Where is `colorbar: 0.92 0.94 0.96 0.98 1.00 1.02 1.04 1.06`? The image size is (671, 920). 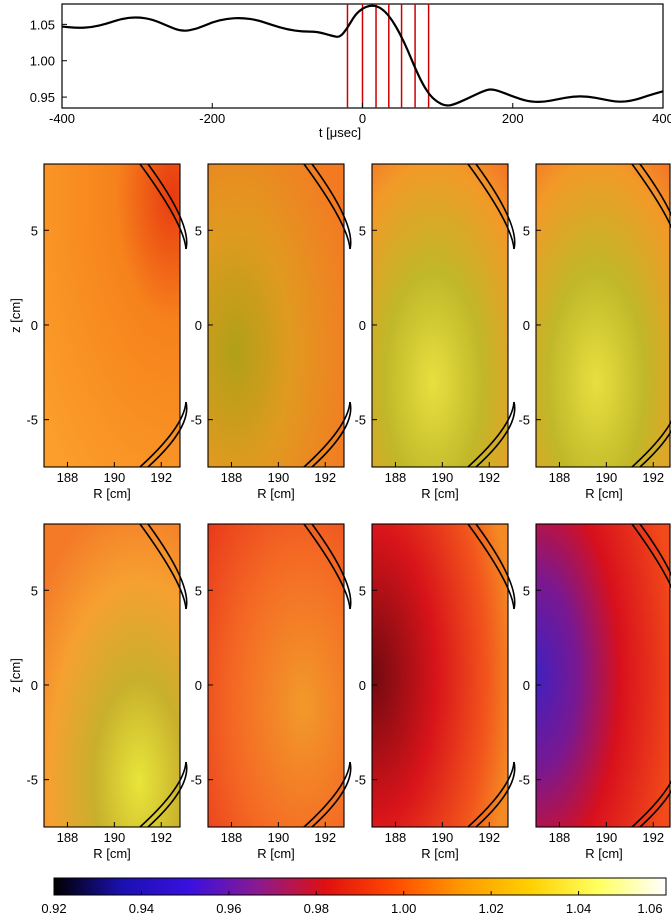 colorbar: 0.92 0.94 0.96 0.98 1.00 1.02 1.04 1.06 is located at coordinates (354, 896).